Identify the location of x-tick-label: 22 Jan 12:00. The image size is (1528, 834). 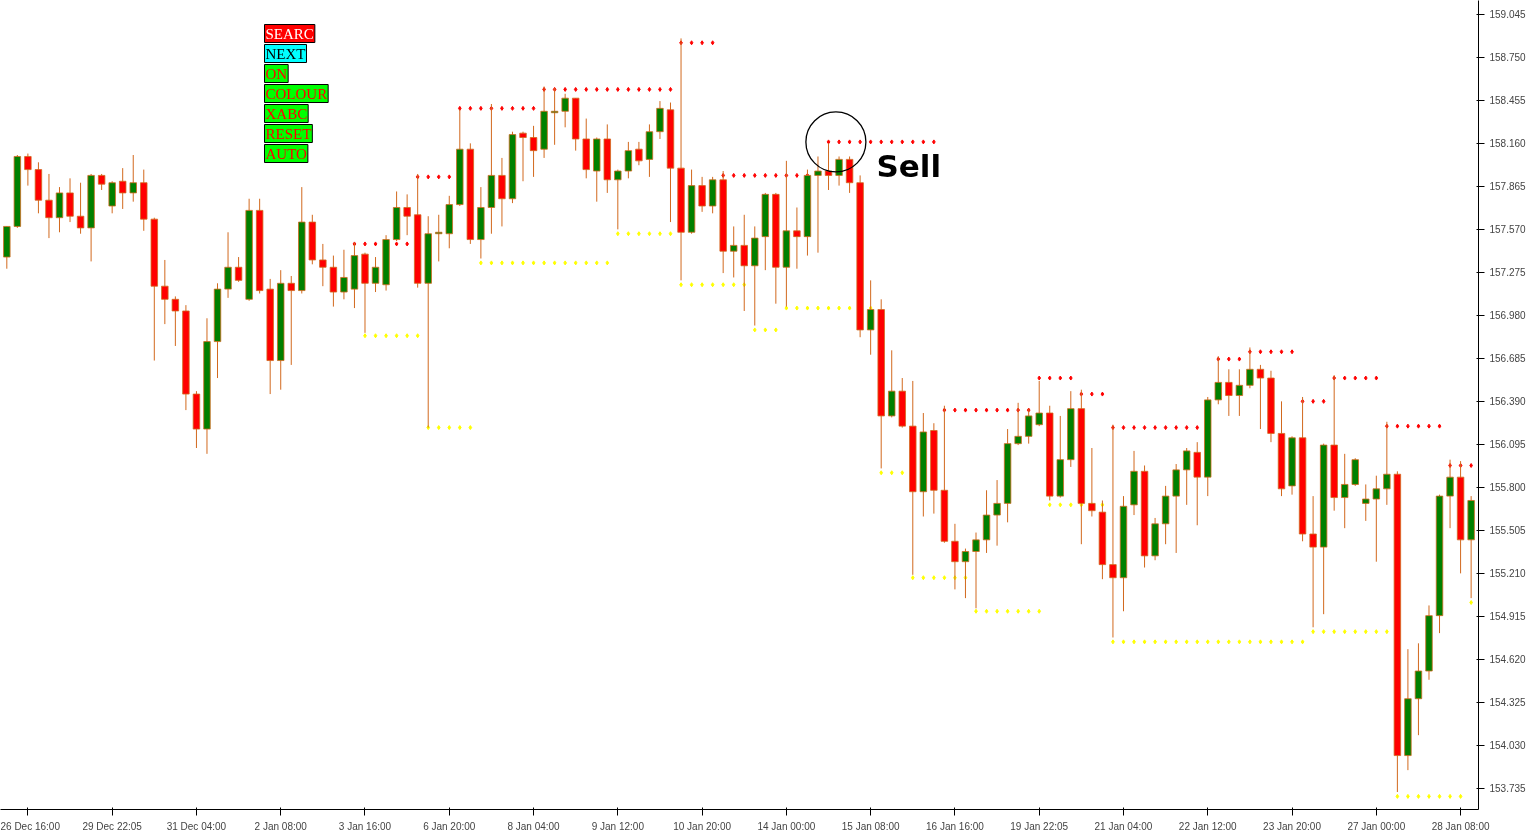
(1208, 826).